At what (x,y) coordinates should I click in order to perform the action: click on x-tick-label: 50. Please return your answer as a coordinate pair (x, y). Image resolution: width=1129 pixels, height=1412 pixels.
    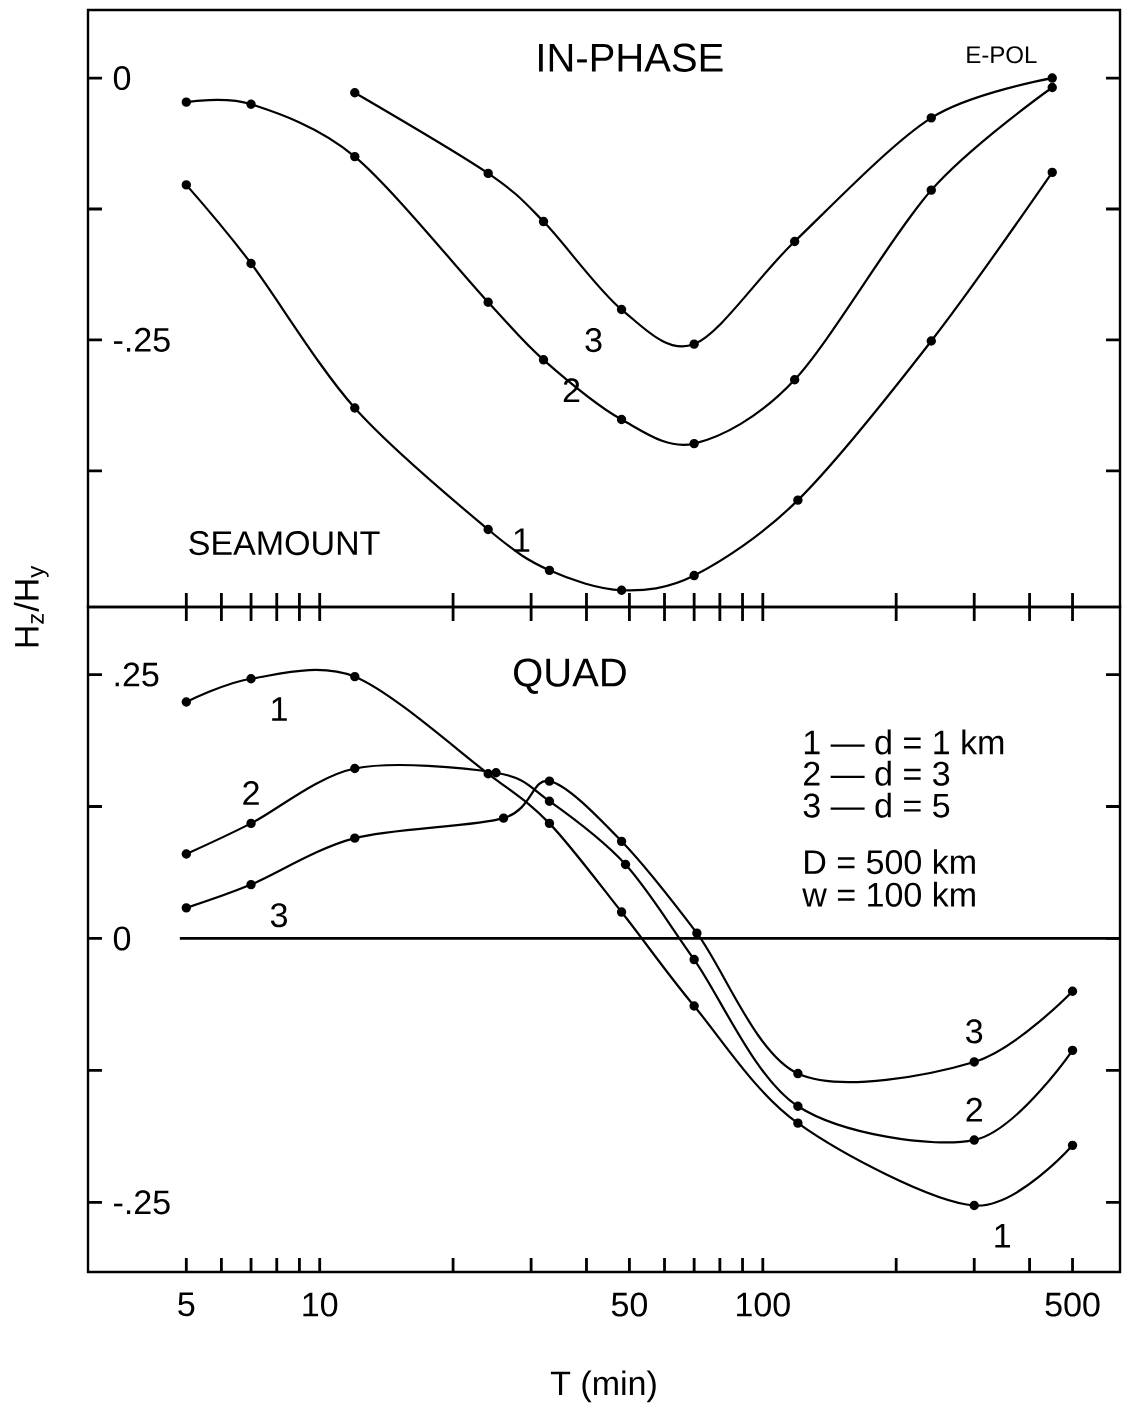
    Looking at the image, I should click on (629, 1304).